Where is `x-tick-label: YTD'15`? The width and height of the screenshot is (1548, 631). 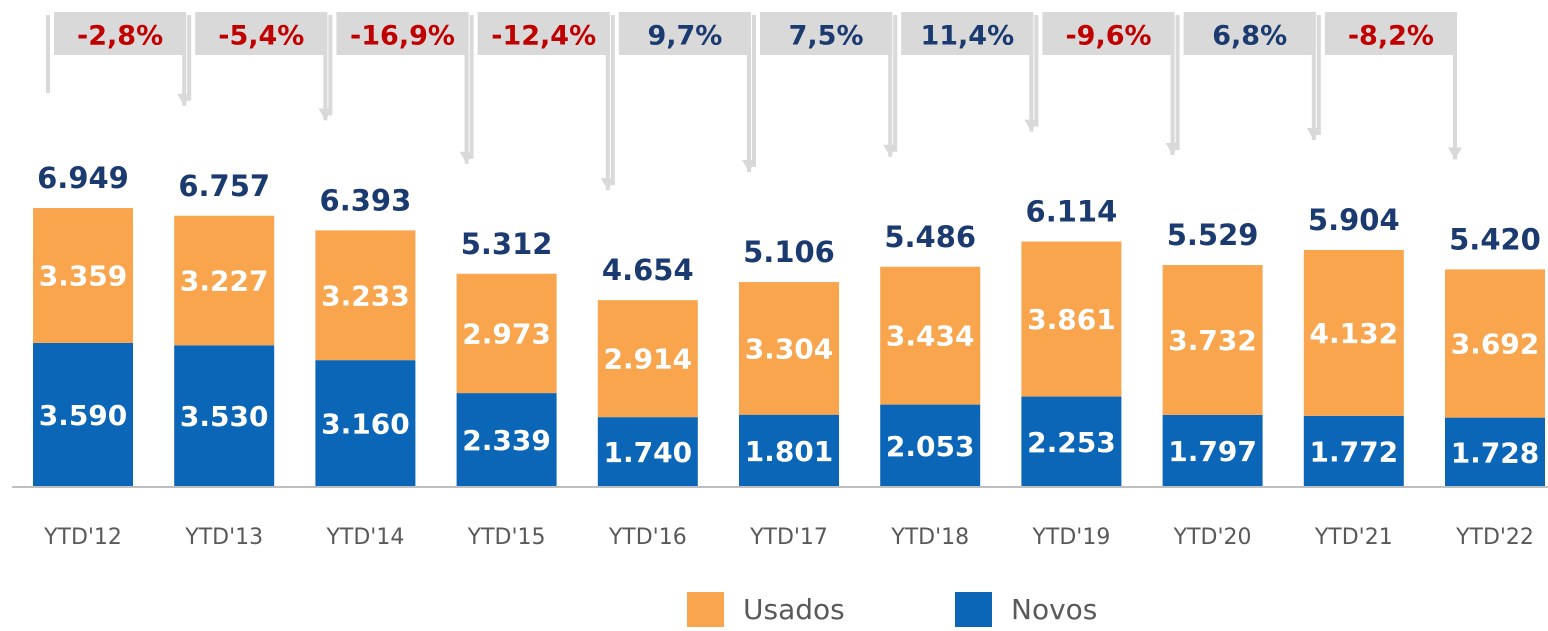 x-tick-label: YTD'15 is located at coordinates (506, 537).